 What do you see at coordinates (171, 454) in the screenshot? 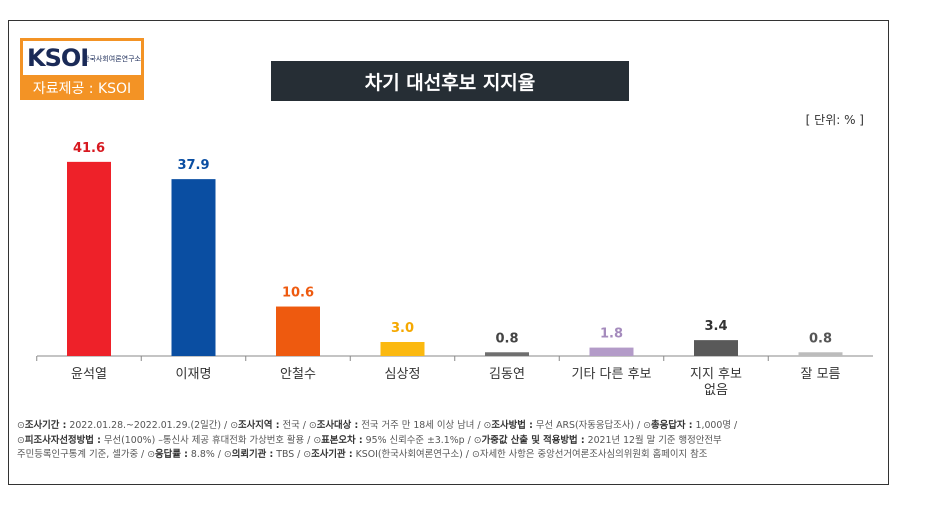
I see `footnote-key: 응답률 :` at bounding box center [171, 454].